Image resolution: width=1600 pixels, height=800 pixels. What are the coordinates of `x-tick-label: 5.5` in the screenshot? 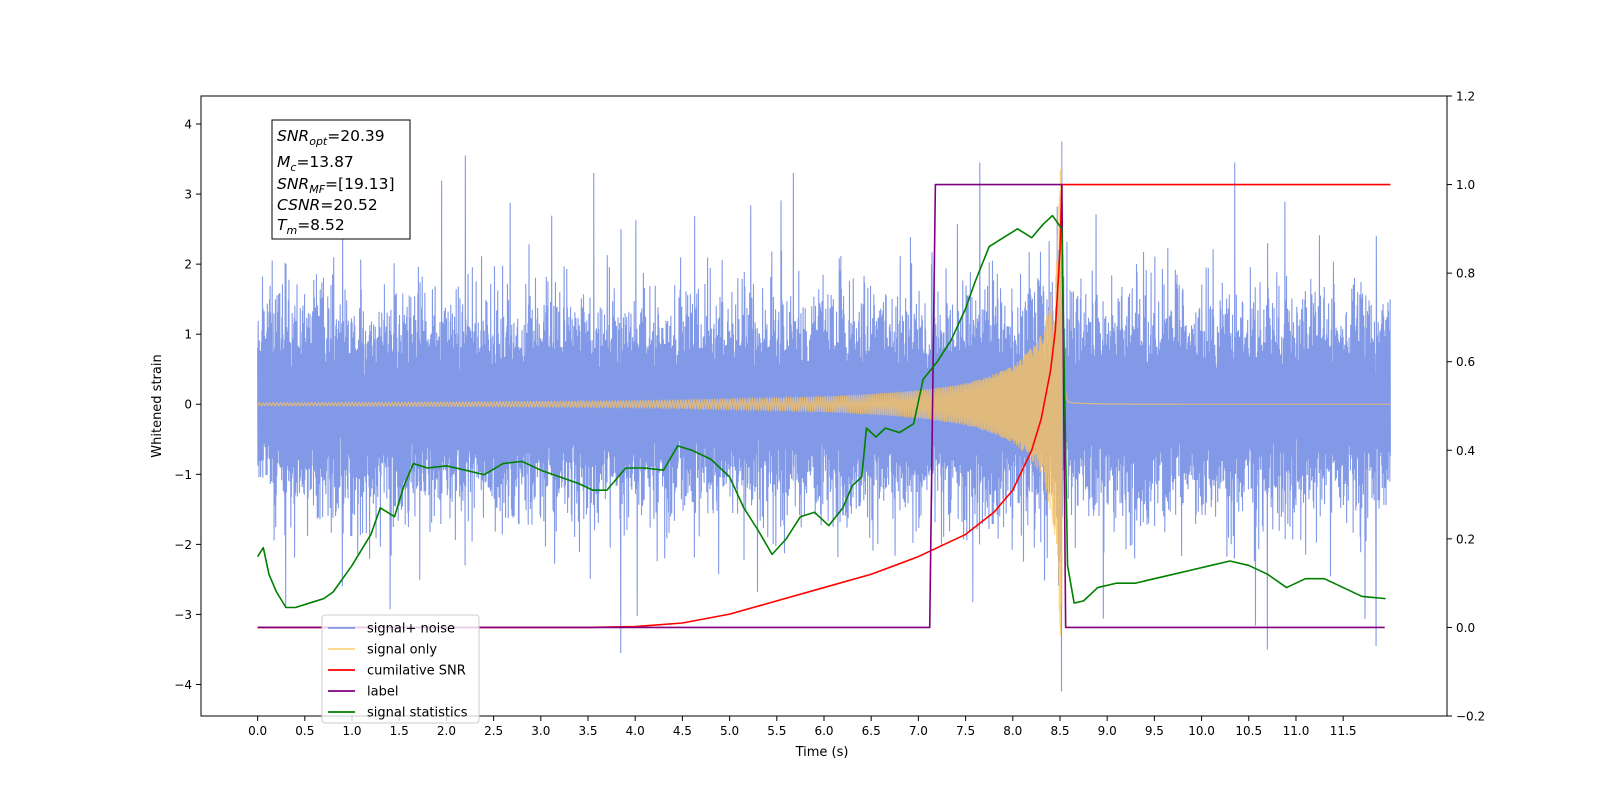 It's located at (776, 731).